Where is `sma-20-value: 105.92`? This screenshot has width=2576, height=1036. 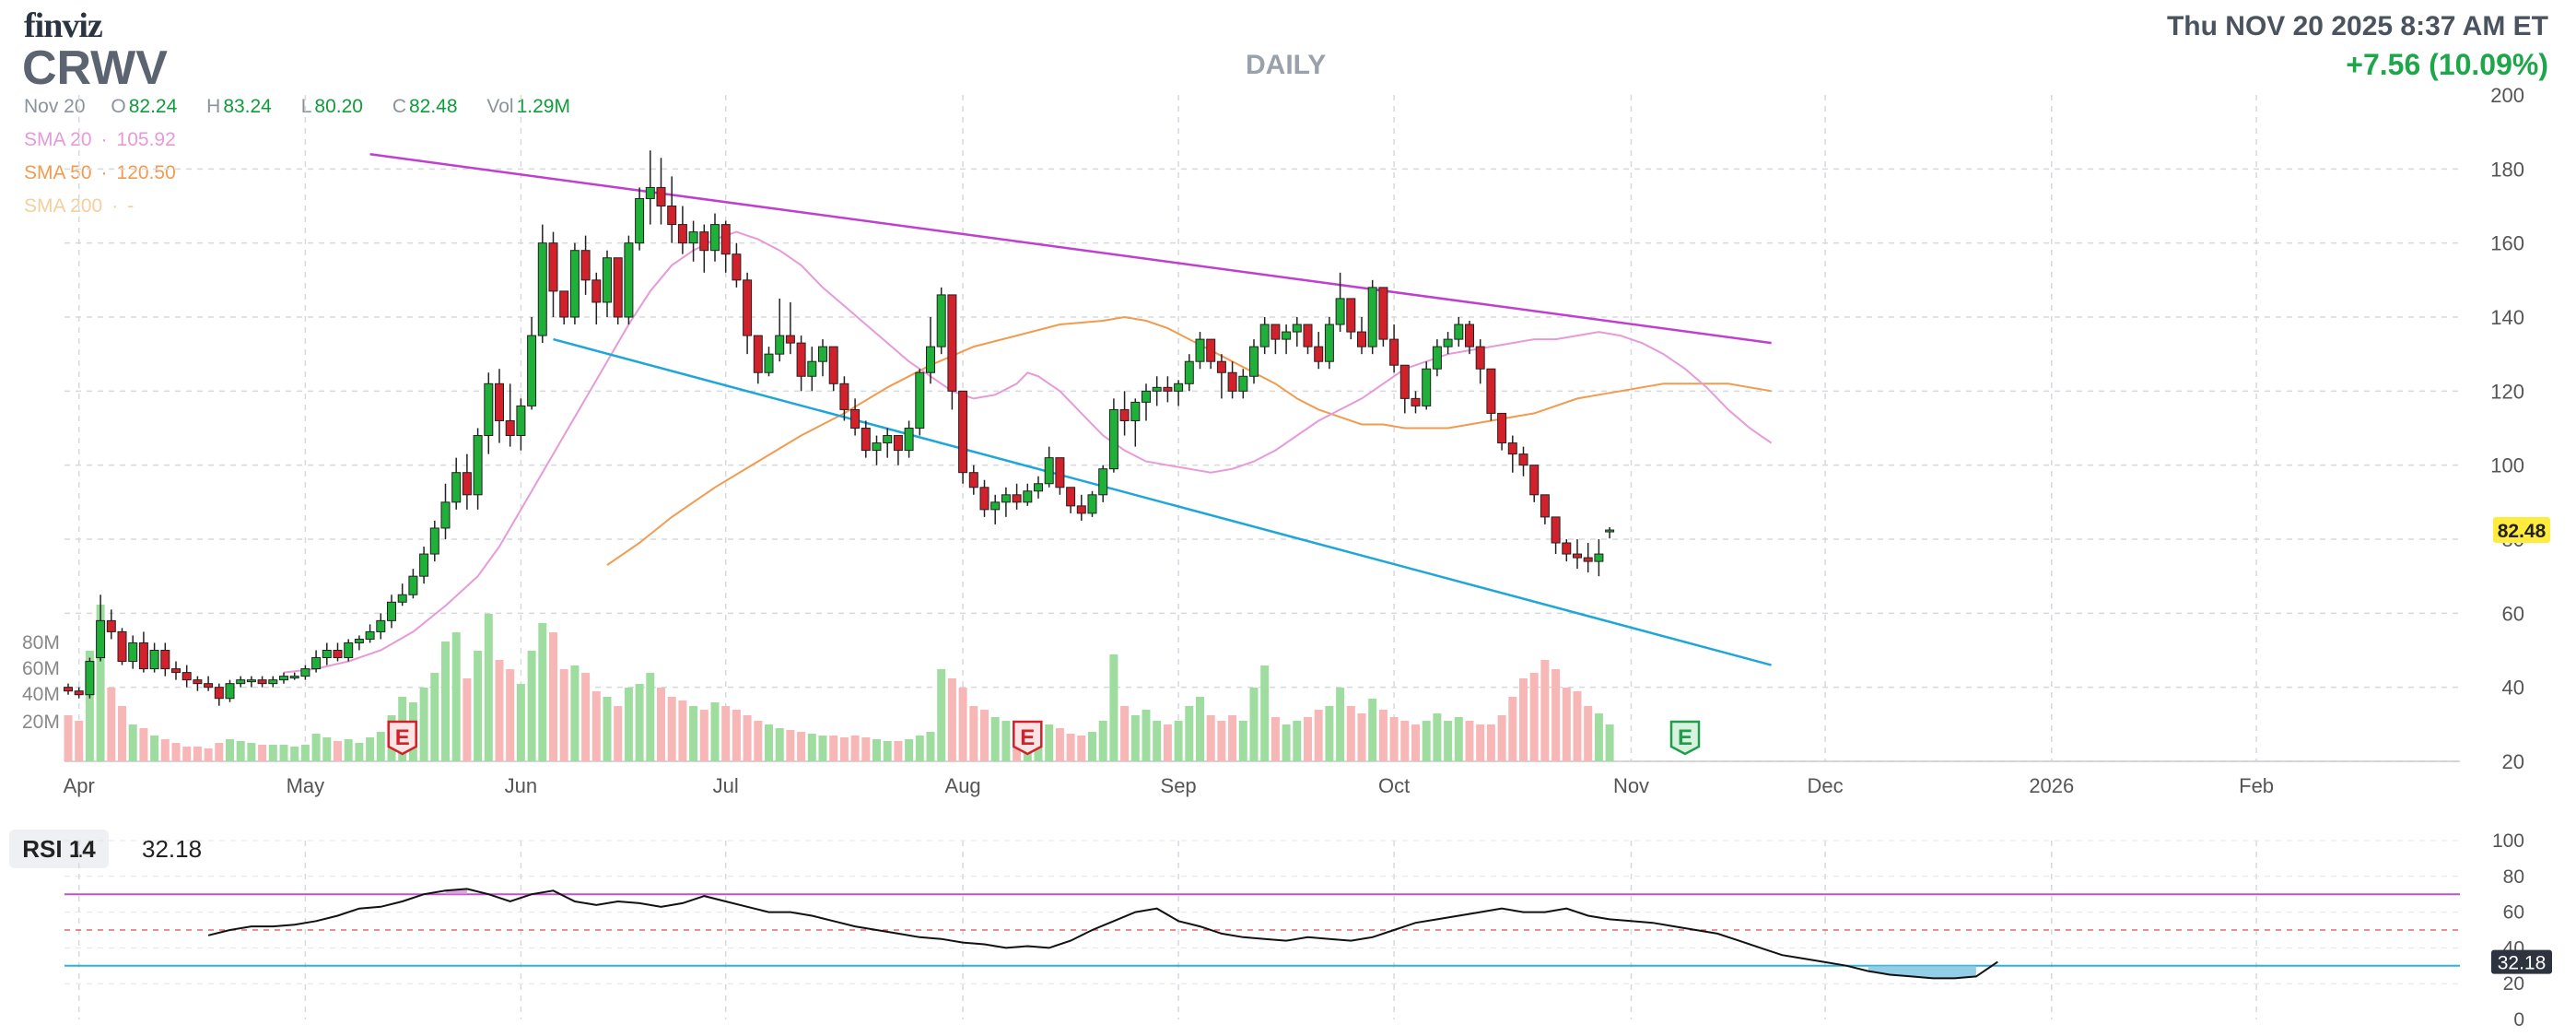 sma-20-value: 105.92 is located at coordinates (146, 139).